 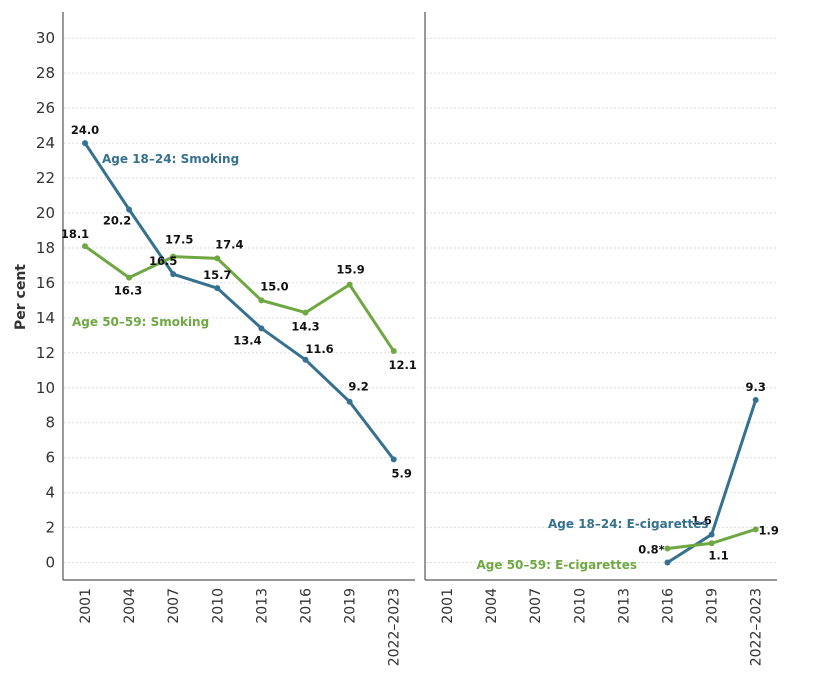 What do you see at coordinates (45, 388) in the screenshot?
I see `y-tick-label: 10` at bounding box center [45, 388].